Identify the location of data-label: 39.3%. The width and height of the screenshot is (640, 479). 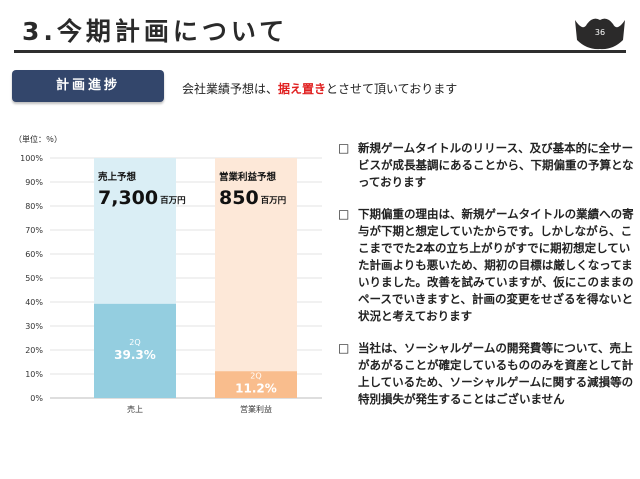
(135, 355).